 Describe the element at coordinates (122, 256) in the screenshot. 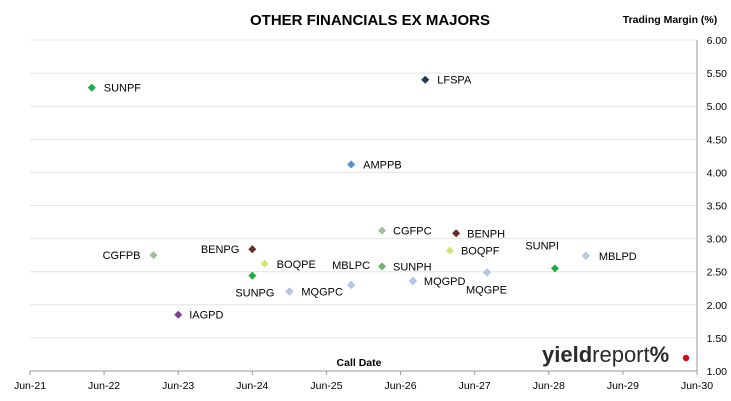

I see `point-label-cgfpb: CGFPB` at that location.